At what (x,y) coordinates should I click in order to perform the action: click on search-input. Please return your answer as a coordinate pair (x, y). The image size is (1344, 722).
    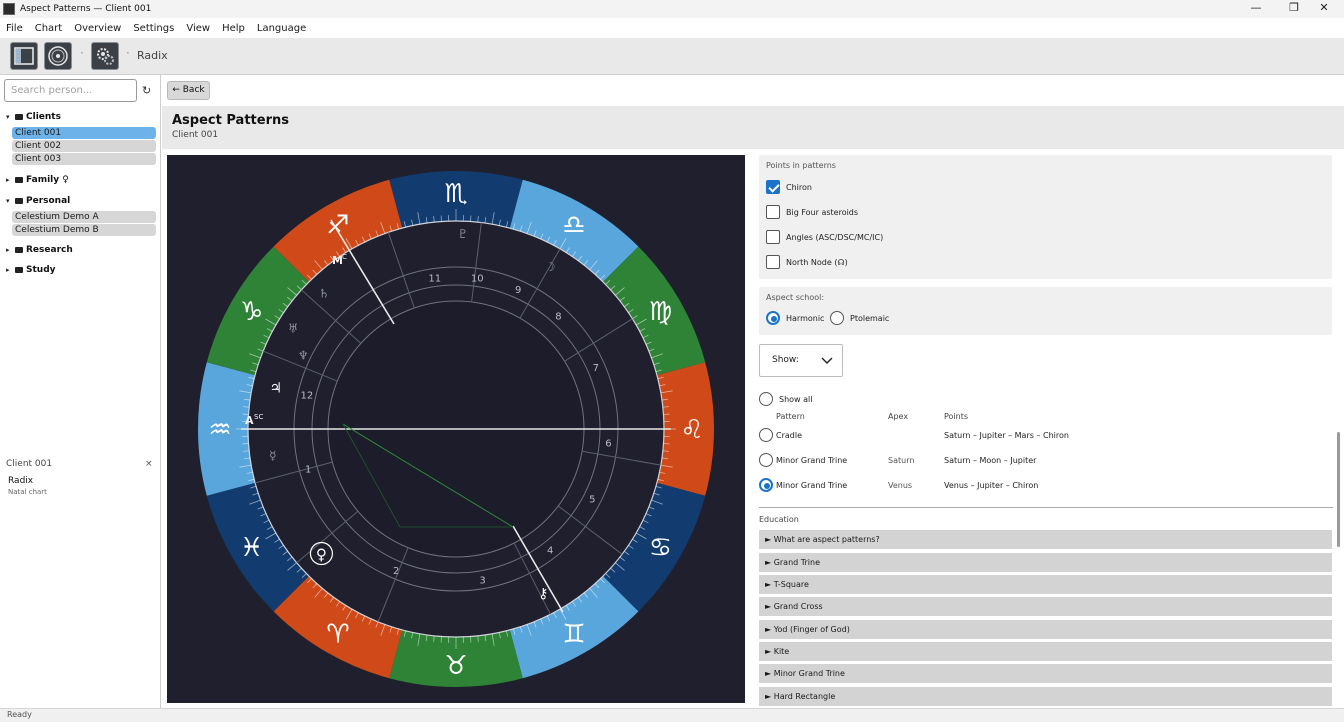
    Looking at the image, I should click on (70, 90).